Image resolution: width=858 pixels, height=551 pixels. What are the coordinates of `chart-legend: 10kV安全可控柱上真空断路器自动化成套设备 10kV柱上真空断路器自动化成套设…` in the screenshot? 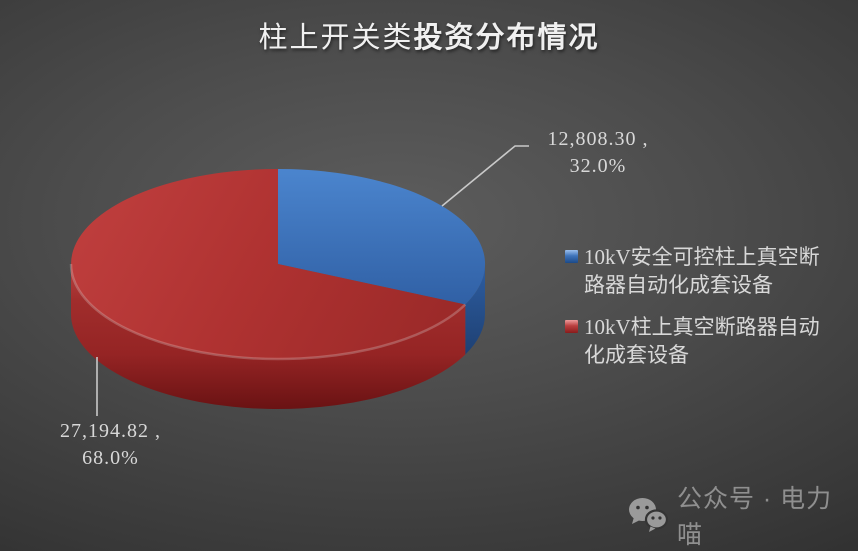 It's located at (698, 313).